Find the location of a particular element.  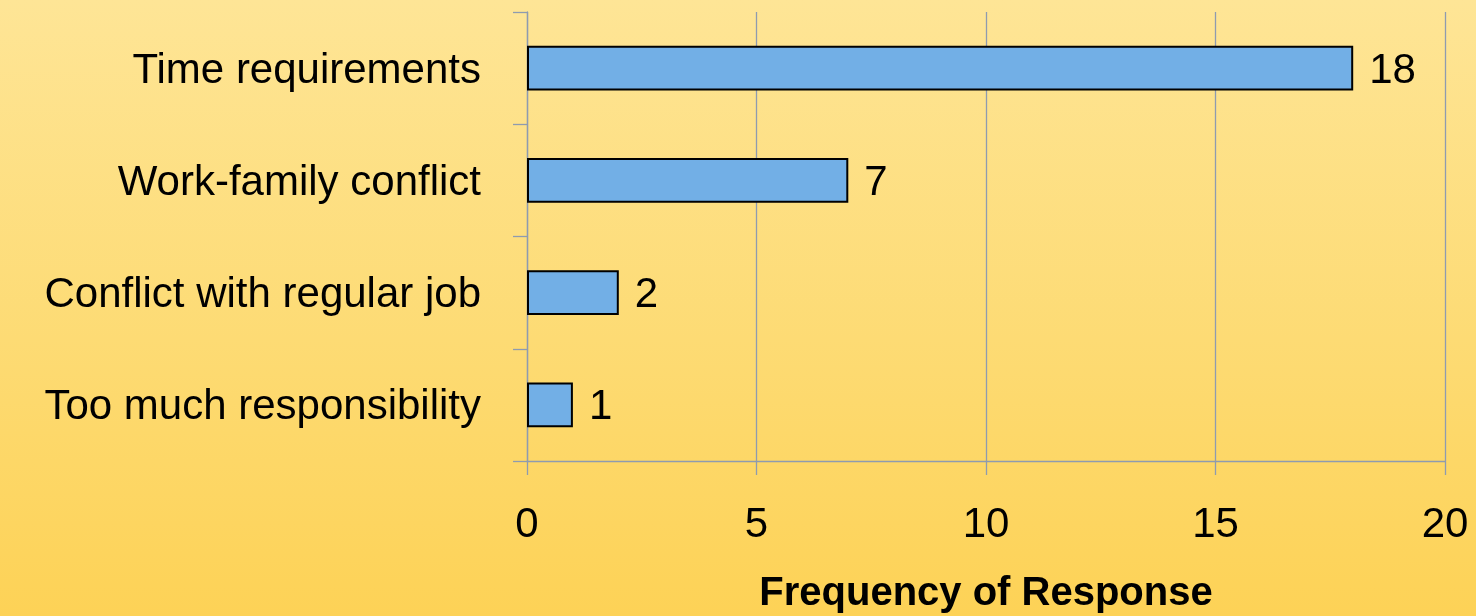

y-tick-label: Time requirements is located at coordinates (306, 68).